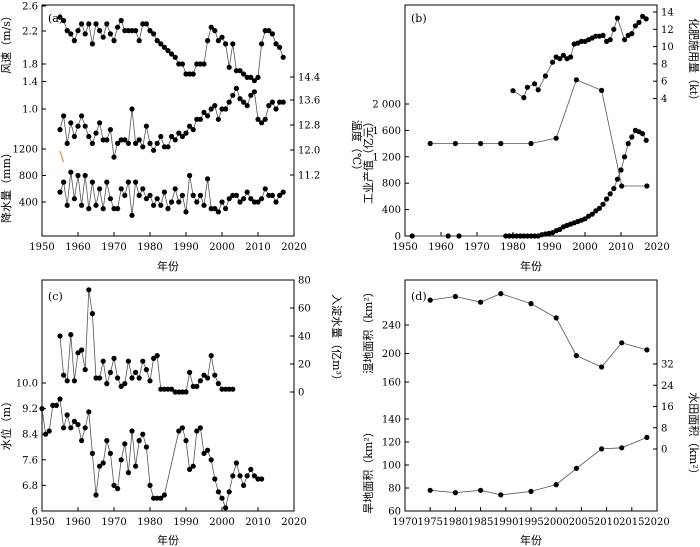 This screenshot has height=547, width=700. I want to click on panel-a-annotation-line, so click(62, 156).